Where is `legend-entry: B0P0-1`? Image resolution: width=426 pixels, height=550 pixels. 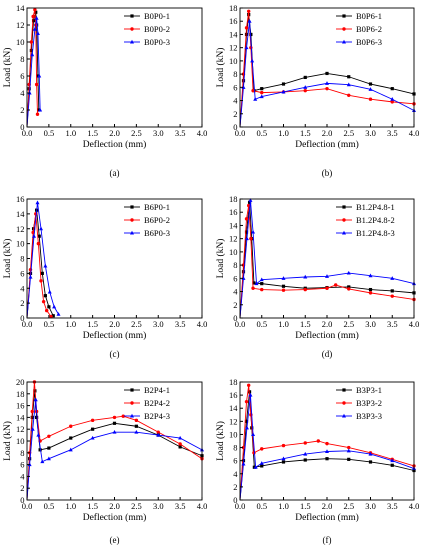
legend-entry: B0P0-1 is located at coordinates (147, 16).